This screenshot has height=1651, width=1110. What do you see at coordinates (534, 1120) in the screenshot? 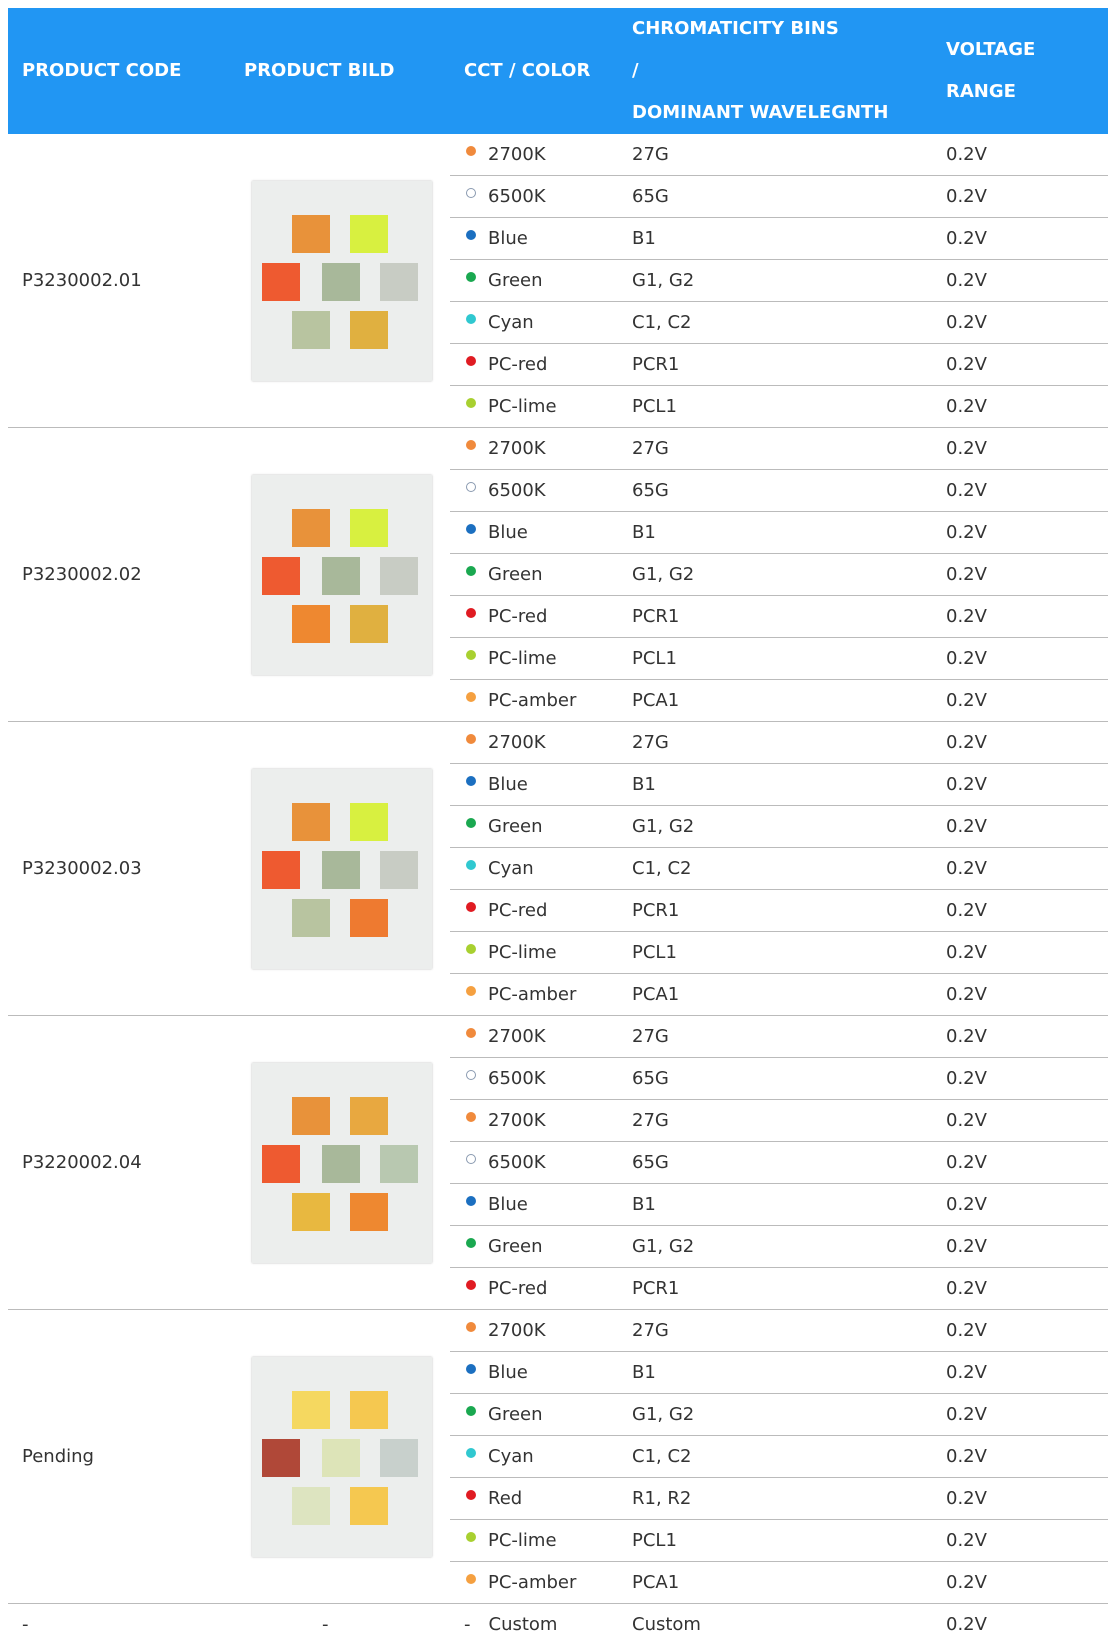
I see `cct-color: 2700K` at bounding box center [534, 1120].